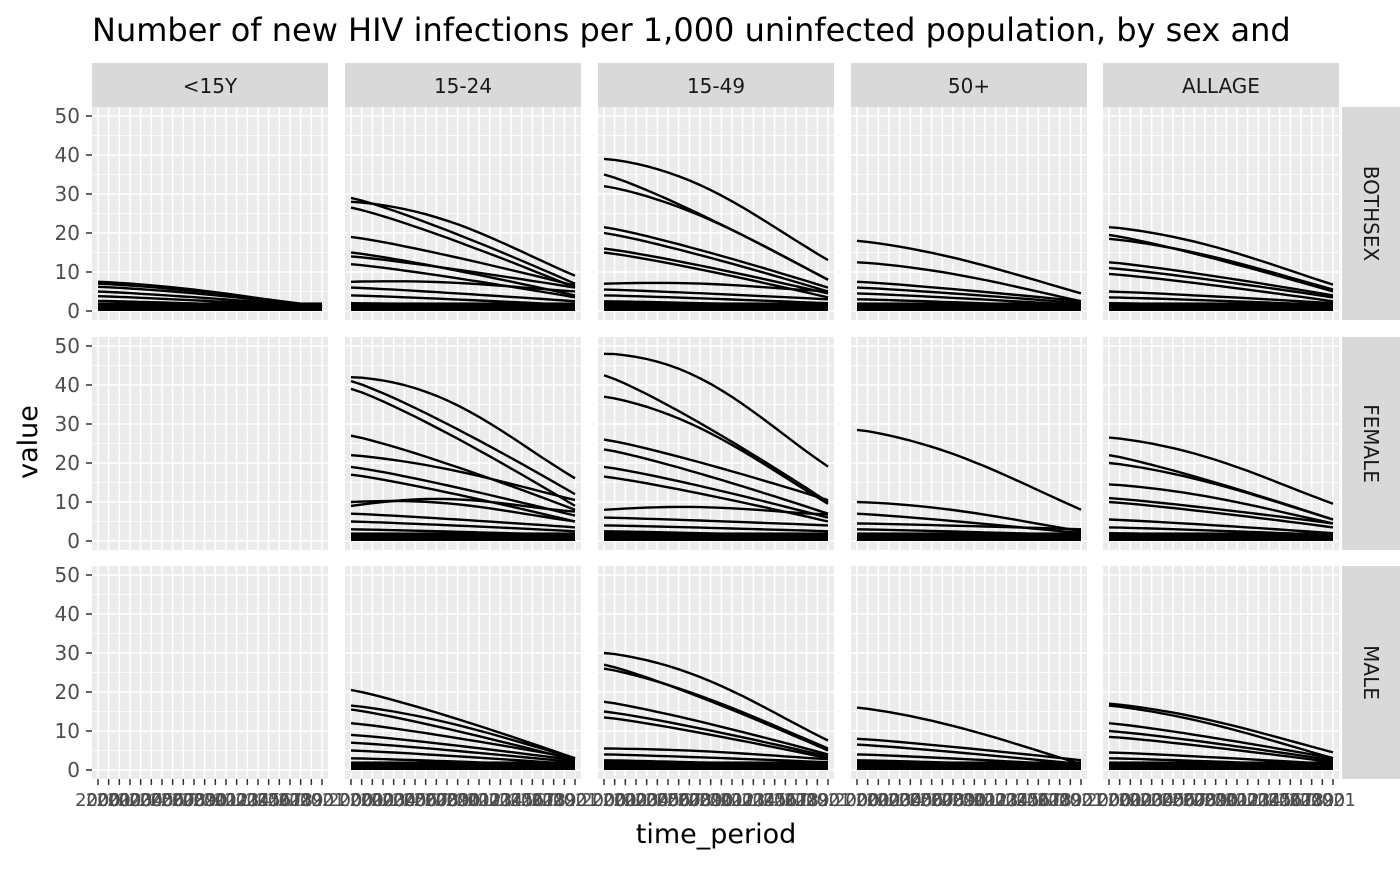 This screenshot has height=869, width=1400. What do you see at coordinates (362, 800) in the screenshot?
I see `x-tick-label: 2001` at bounding box center [362, 800].